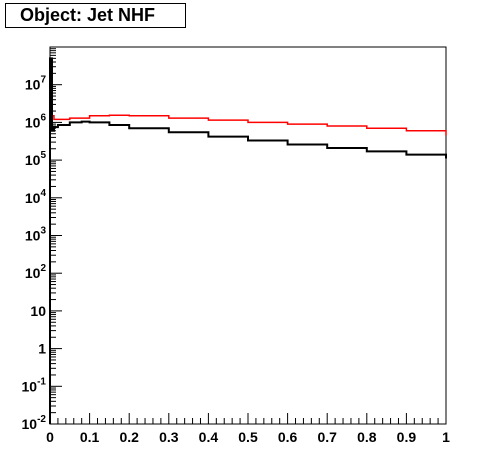 The width and height of the screenshot is (496, 472). What do you see at coordinates (34, 423) in the screenshot?
I see `y-tick-label: 10⁻²` at bounding box center [34, 423].